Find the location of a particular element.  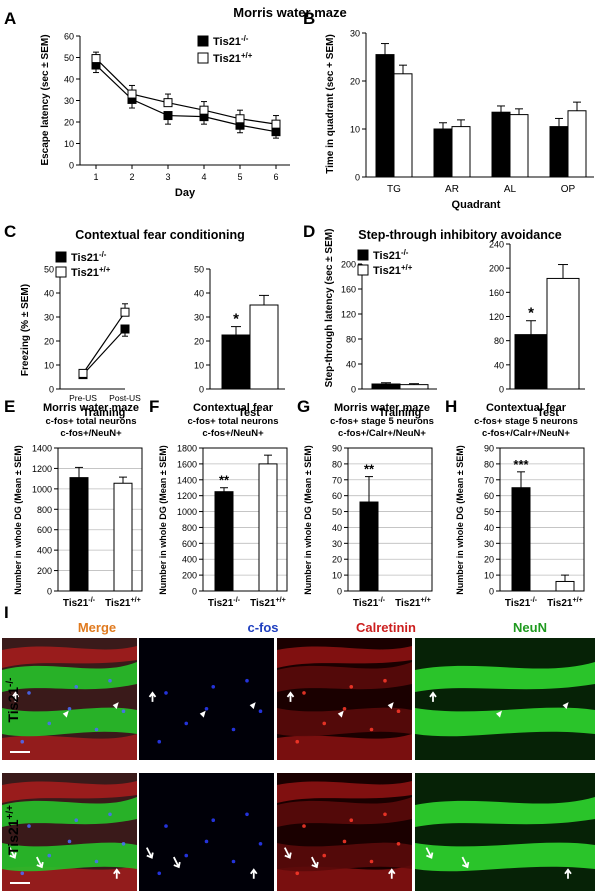

f-x-tick-label: Tis21-/- is located at coordinates (224, 602).